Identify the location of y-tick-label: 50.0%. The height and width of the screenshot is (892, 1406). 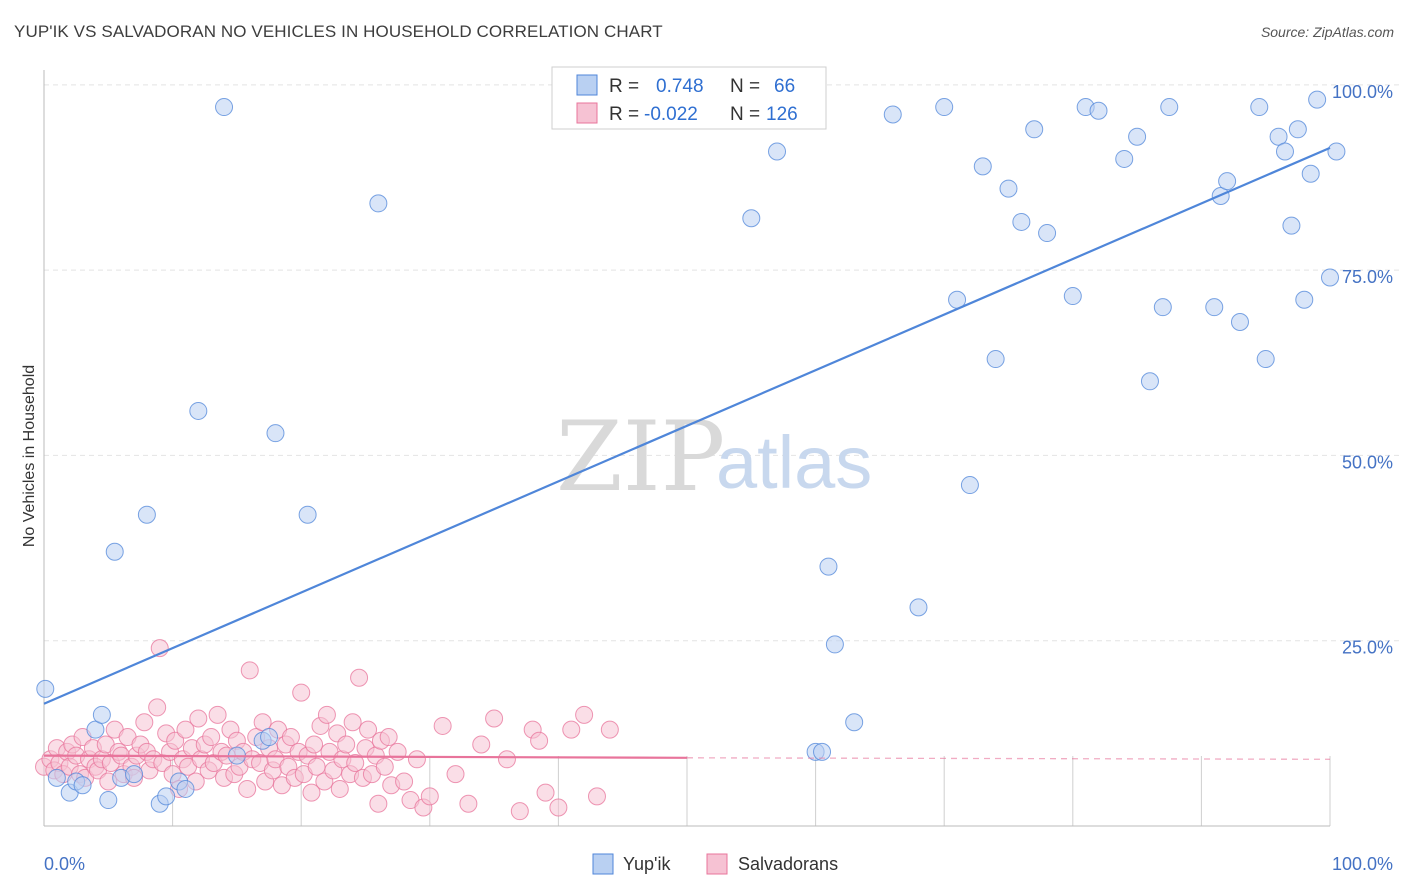
(1367, 462).